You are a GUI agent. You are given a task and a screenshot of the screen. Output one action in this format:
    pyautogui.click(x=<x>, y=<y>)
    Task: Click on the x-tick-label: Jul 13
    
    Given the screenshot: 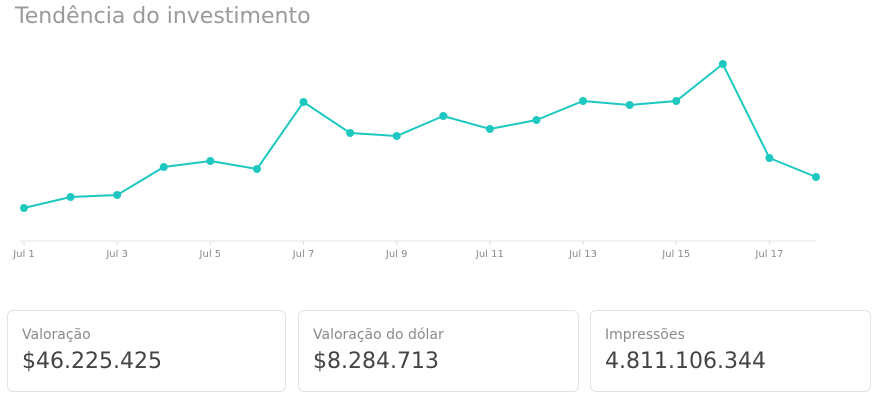 What is the action you would take?
    pyautogui.click(x=582, y=254)
    